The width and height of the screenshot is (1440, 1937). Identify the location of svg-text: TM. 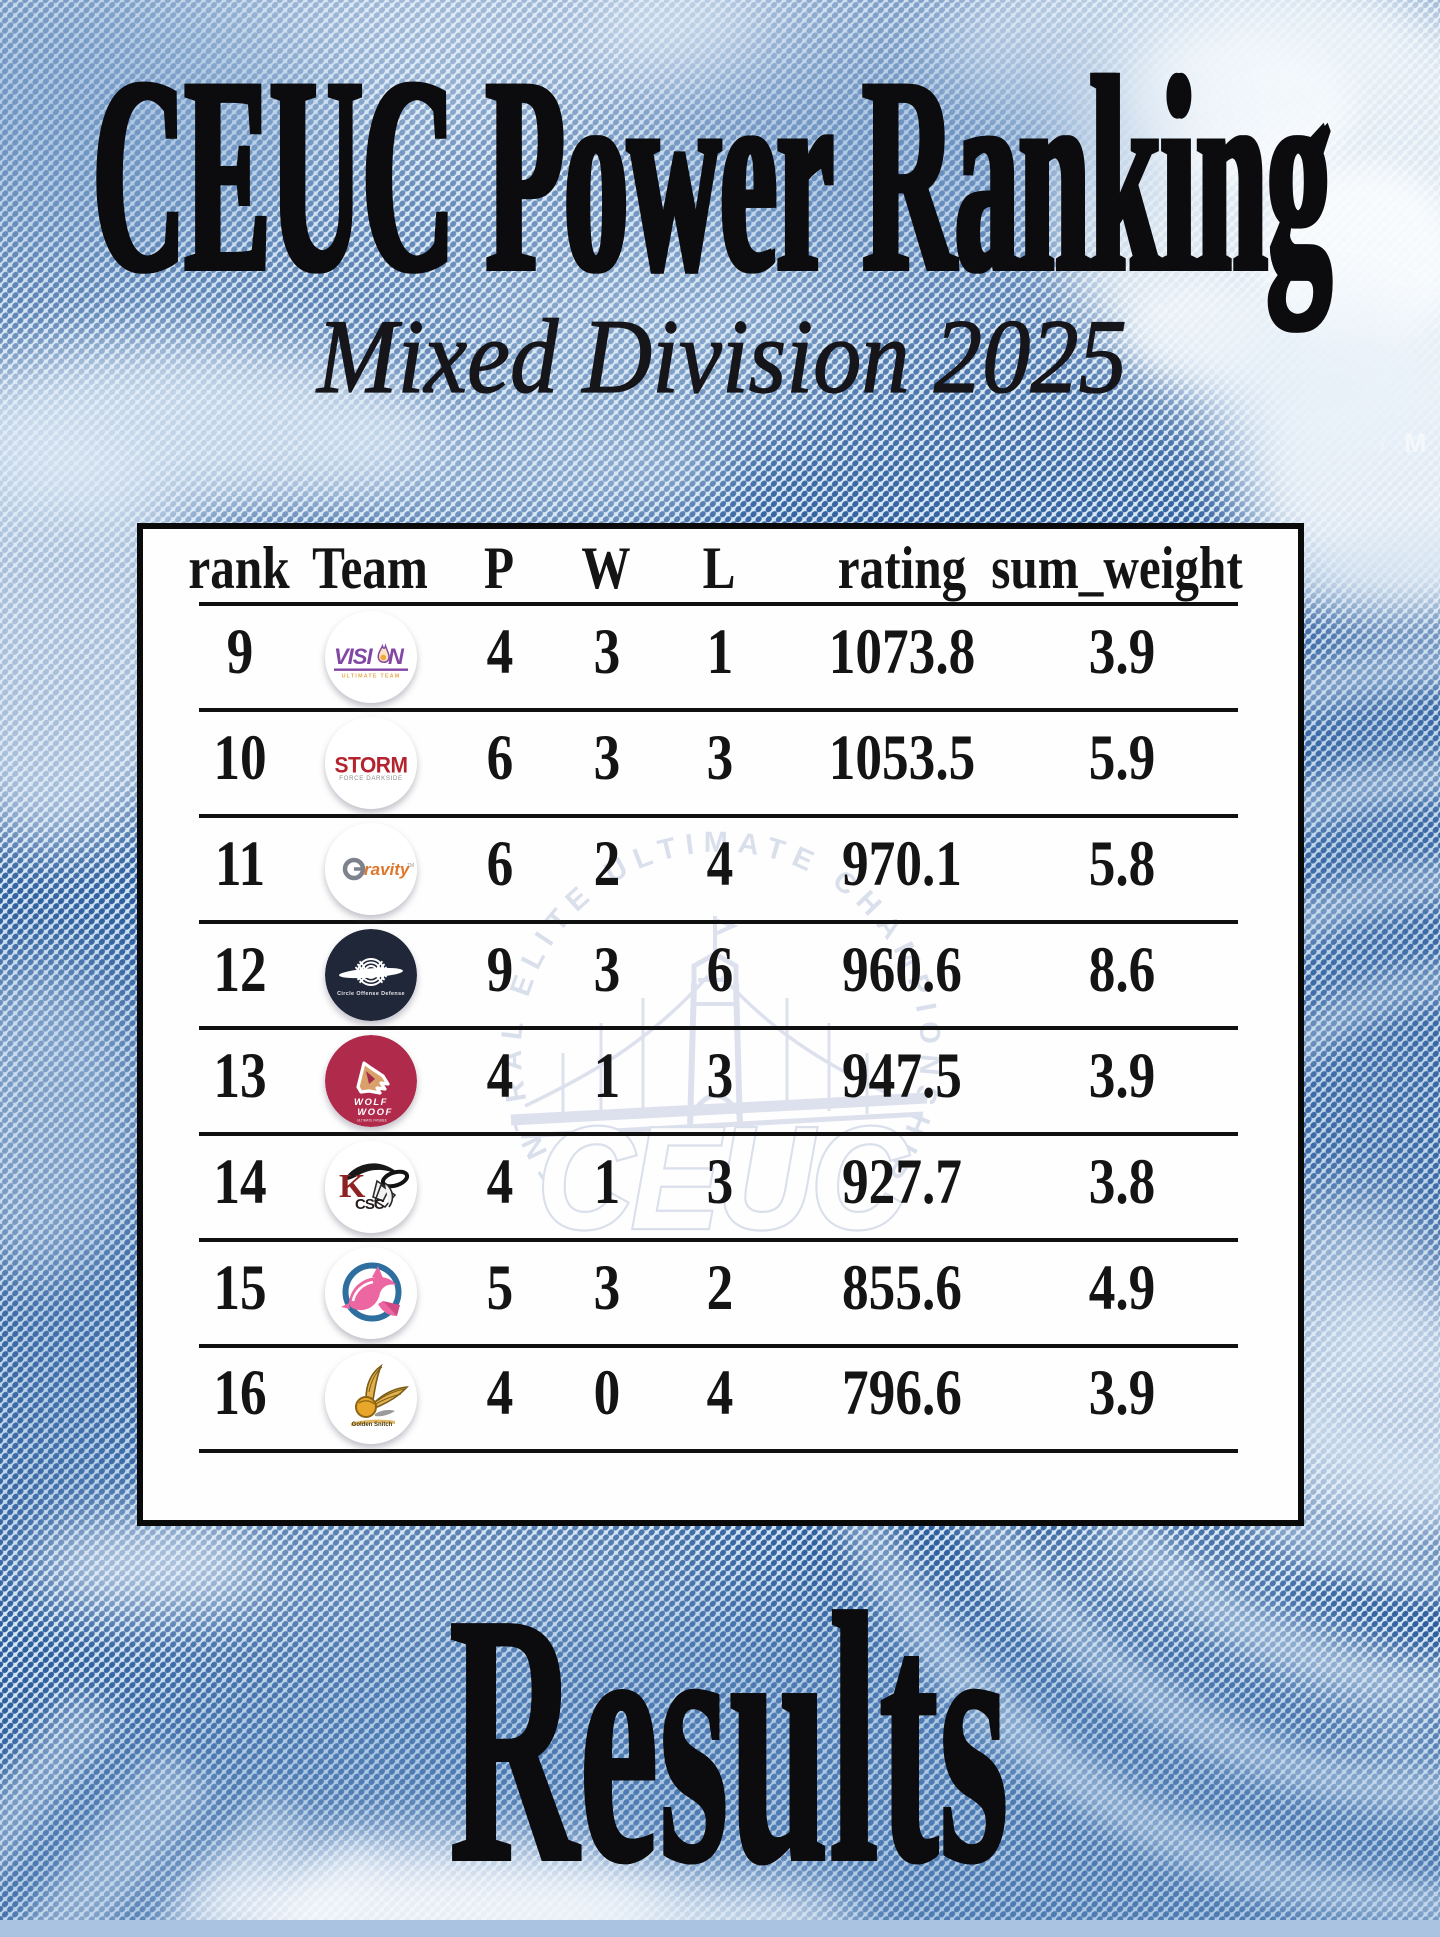
(410, 866).